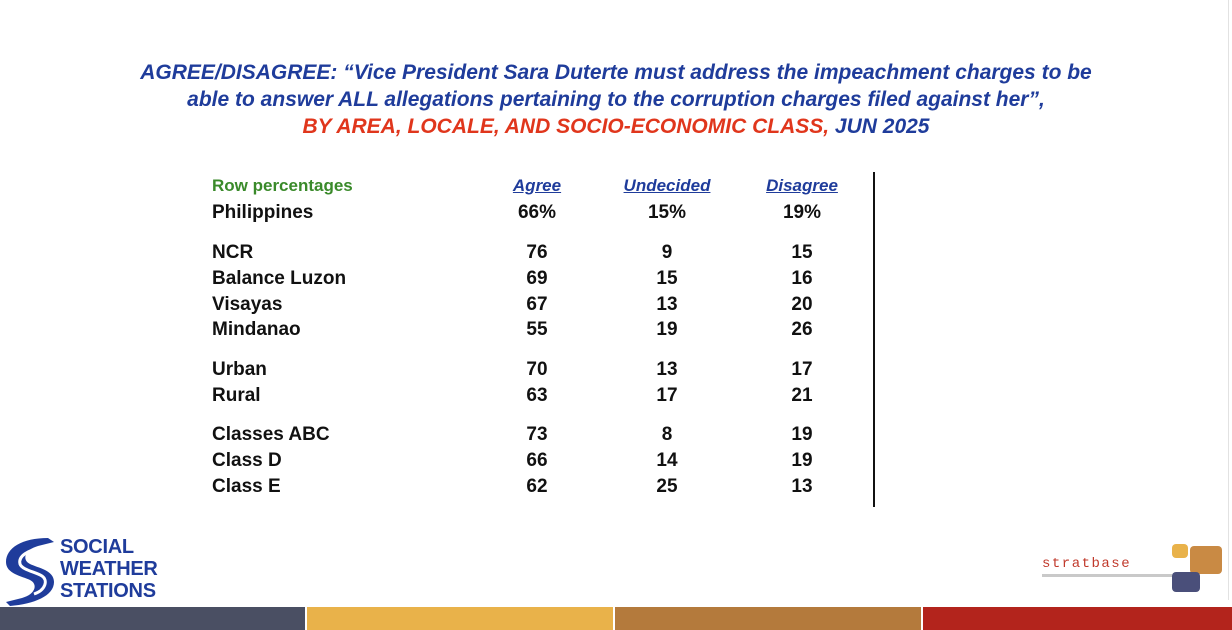 The height and width of the screenshot is (630, 1232). Describe the element at coordinates (802, 329) in the screenshot. I see `table-cell: 26` at that location.